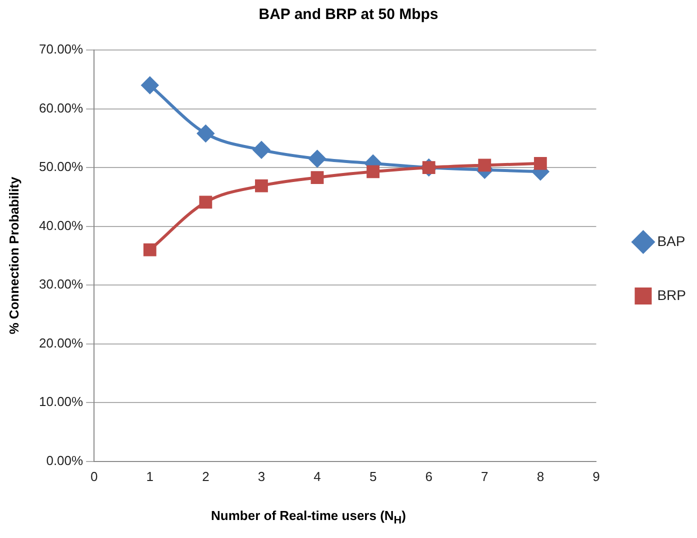  I want to click on y-tick-label: 40.00%, so click(61, 225).